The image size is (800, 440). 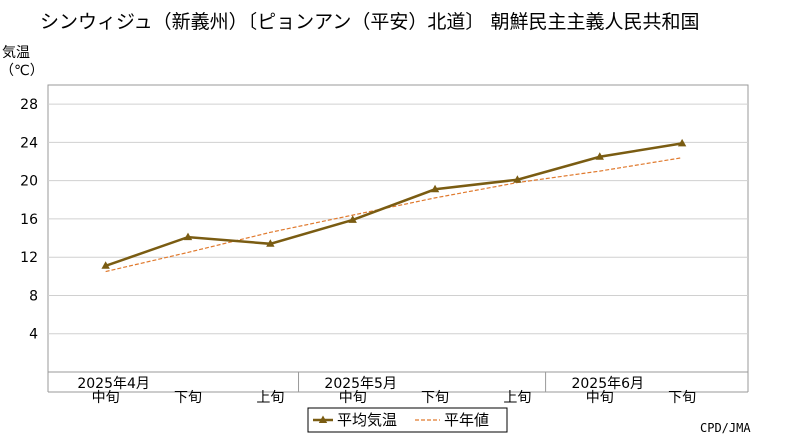 What do you see at coordinates (466, 420) in the screenshot?
I see `legend-label-normal: 平年値` at bounding box center [466, 420].